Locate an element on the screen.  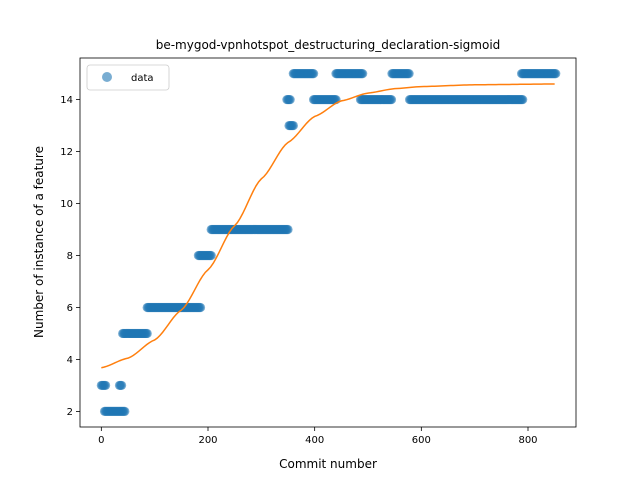
x-tick-label: 800 is located at coordinates (527, 440).